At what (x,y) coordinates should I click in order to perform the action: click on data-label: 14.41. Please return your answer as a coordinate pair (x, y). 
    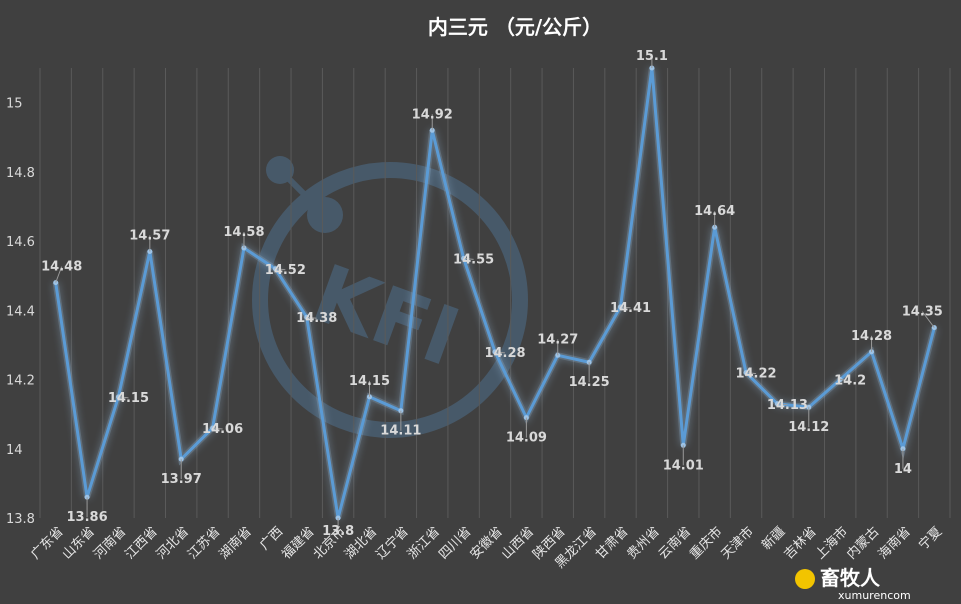
    Looking at the image, I should click on (630, 308).